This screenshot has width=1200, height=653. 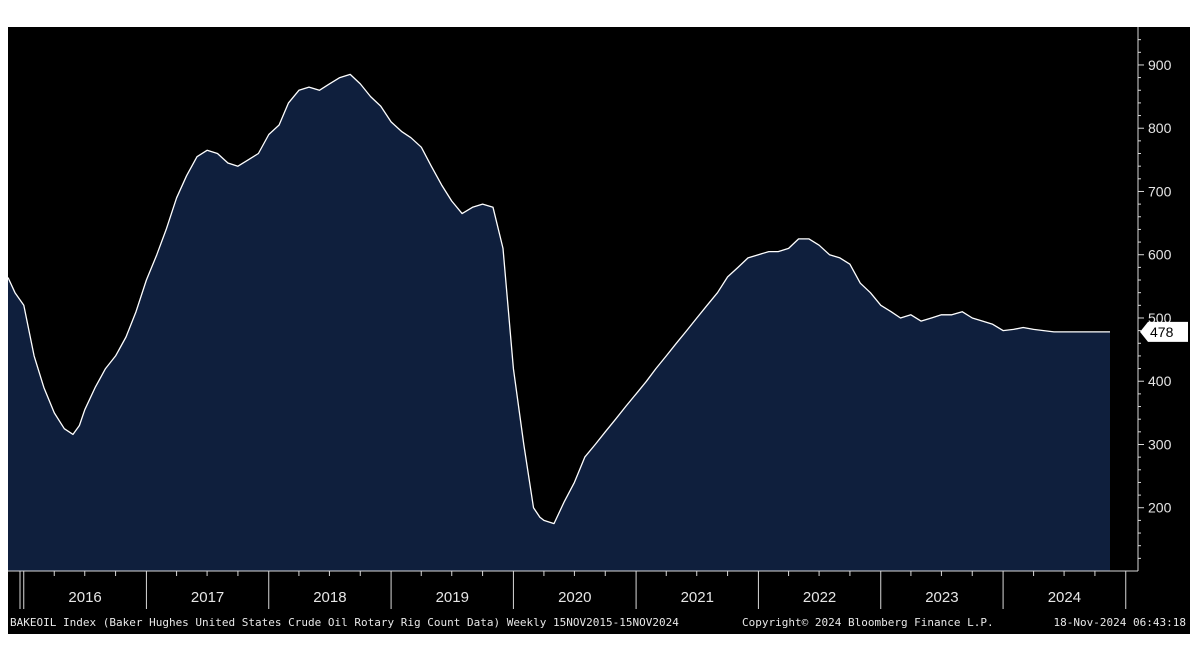 What do you see at coordinates (1064, 597) in the screenshot?
I see `x-tick-label: 2024` at bounding box center [1064, 597].